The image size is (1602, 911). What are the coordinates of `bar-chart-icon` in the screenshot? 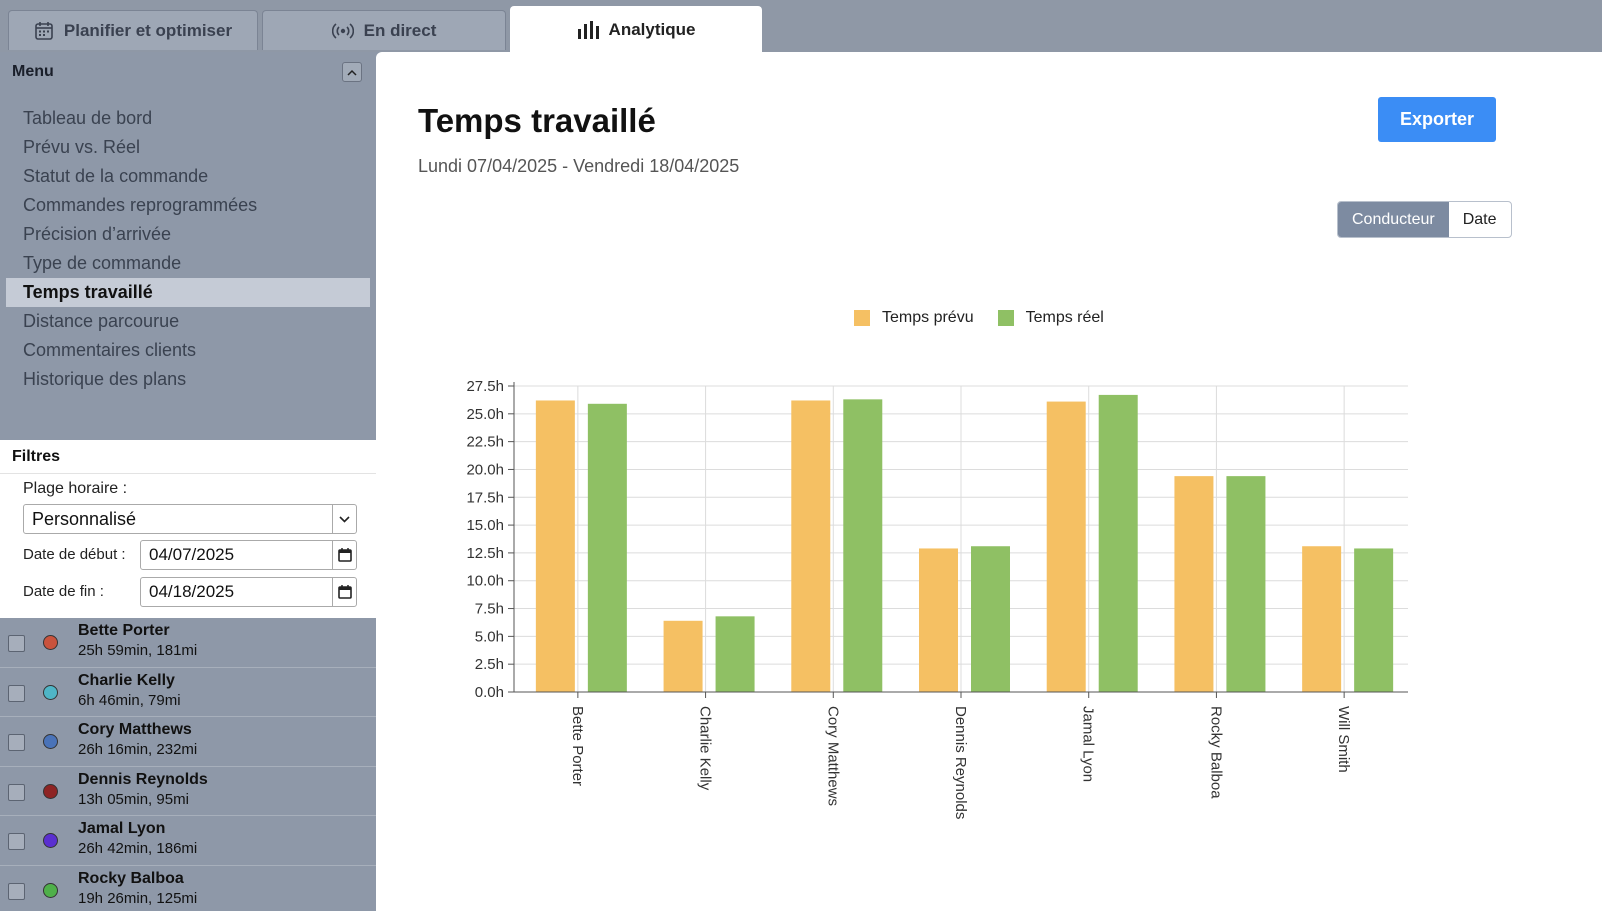 It's located at (588, 29).